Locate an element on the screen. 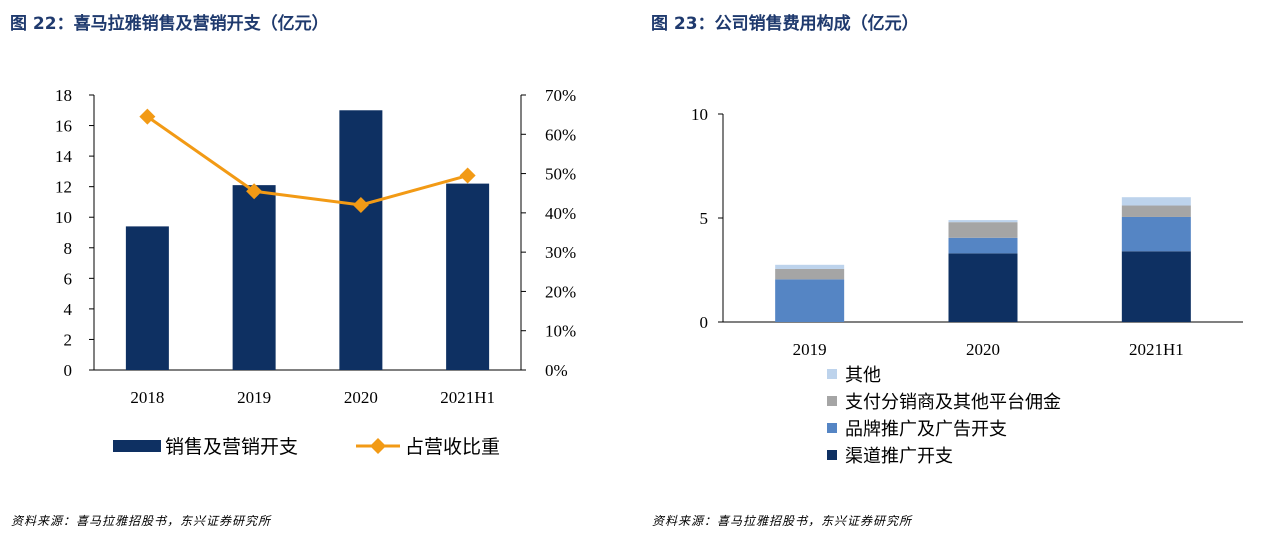 Image resolution: width=1267 pixels, height=537 pixels. y2-tick-label: 60% is located at coordinates (560, 134).